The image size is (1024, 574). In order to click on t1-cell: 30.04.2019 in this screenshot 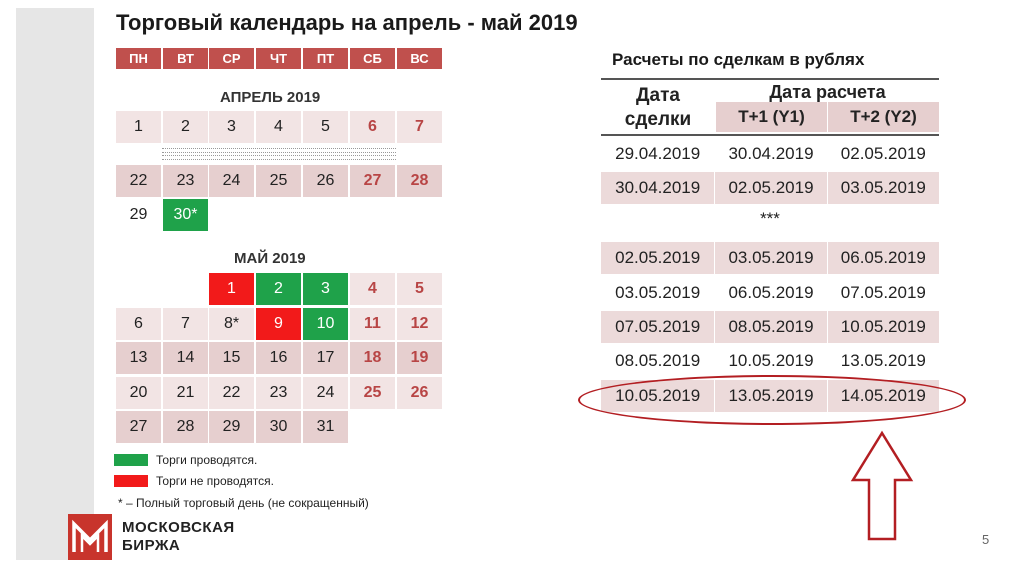, I will do `click(771, 154)`.